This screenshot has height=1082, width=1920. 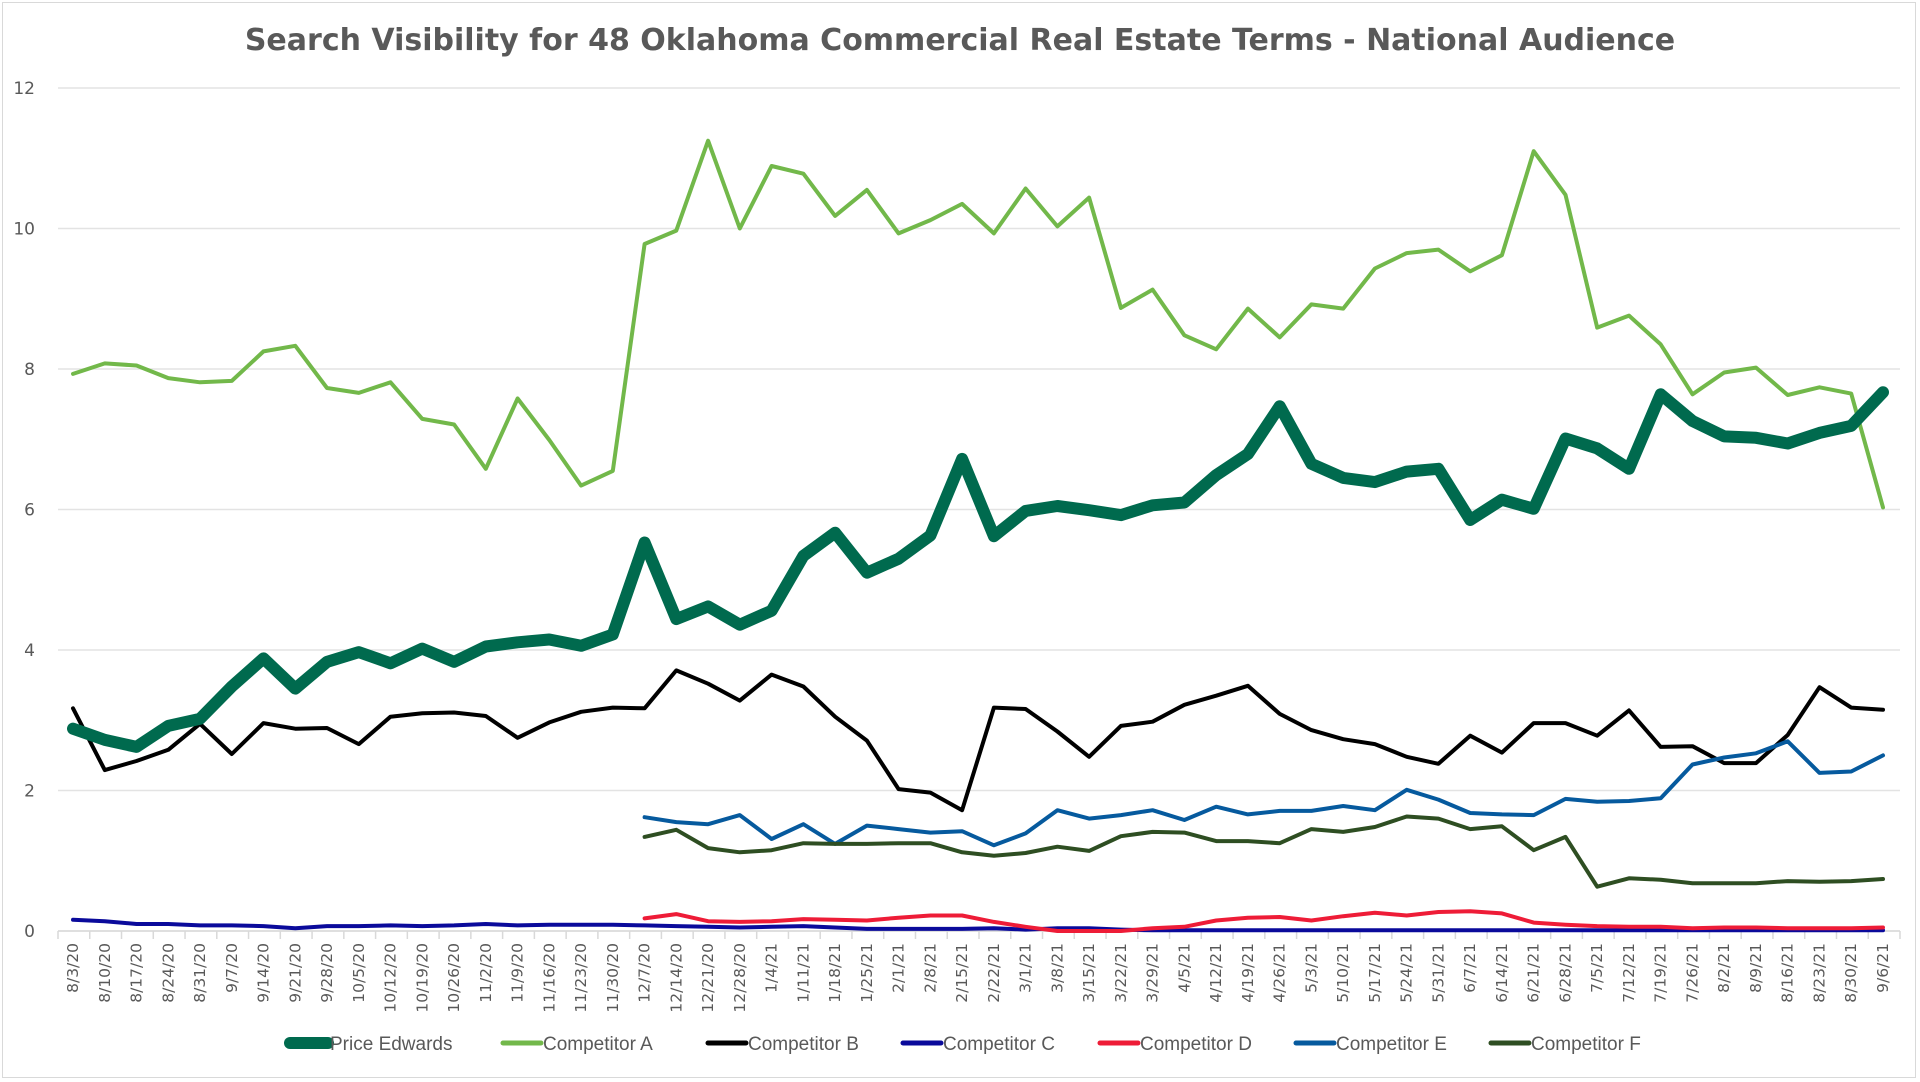 I want to click on legend-item-competitor-e: Competitor E, so click(x=1370, y=1044).